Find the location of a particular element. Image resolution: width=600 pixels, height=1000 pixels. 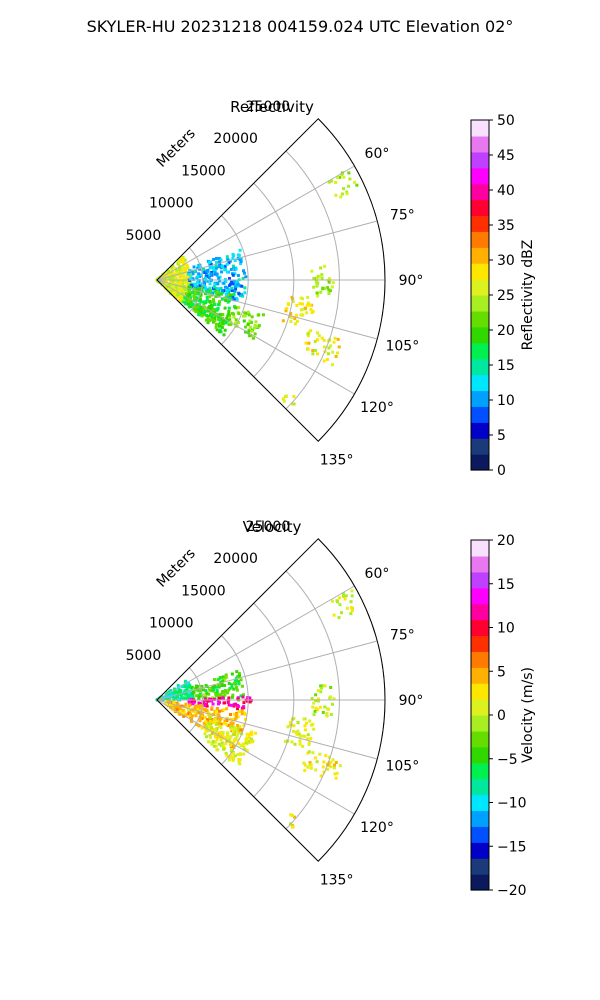

sector-outline is located at coordinates (271, 700).